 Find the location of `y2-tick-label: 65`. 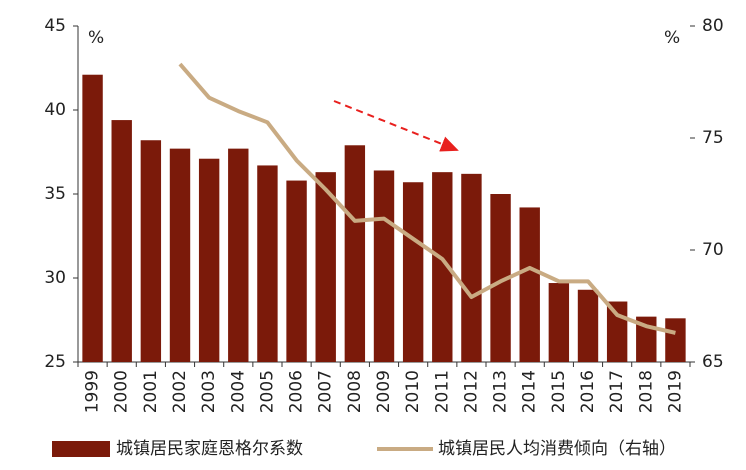

y2-tick-label: 65 is located at coordinates (713, 362).